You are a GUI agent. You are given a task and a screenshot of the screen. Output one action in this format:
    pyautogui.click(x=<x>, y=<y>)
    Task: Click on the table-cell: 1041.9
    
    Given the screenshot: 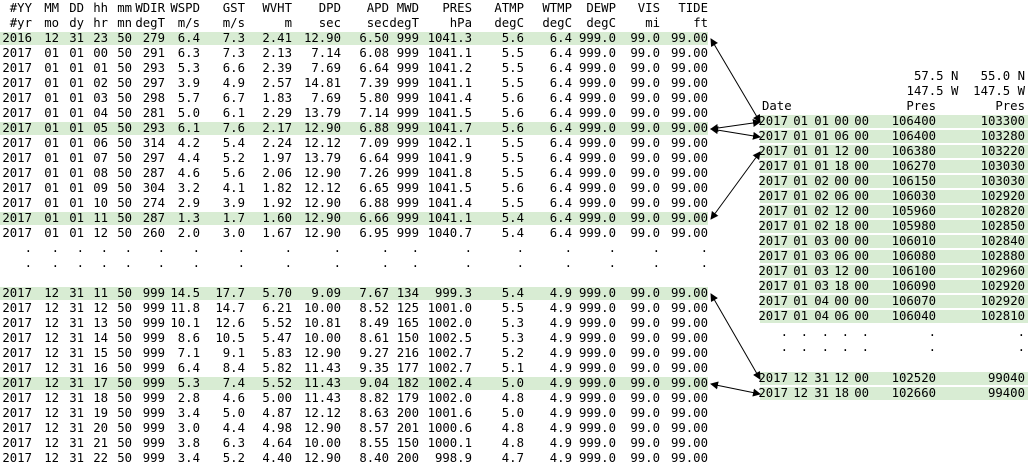 What is the action you would take?
    pyautogui.click(x=449, y=158)
    